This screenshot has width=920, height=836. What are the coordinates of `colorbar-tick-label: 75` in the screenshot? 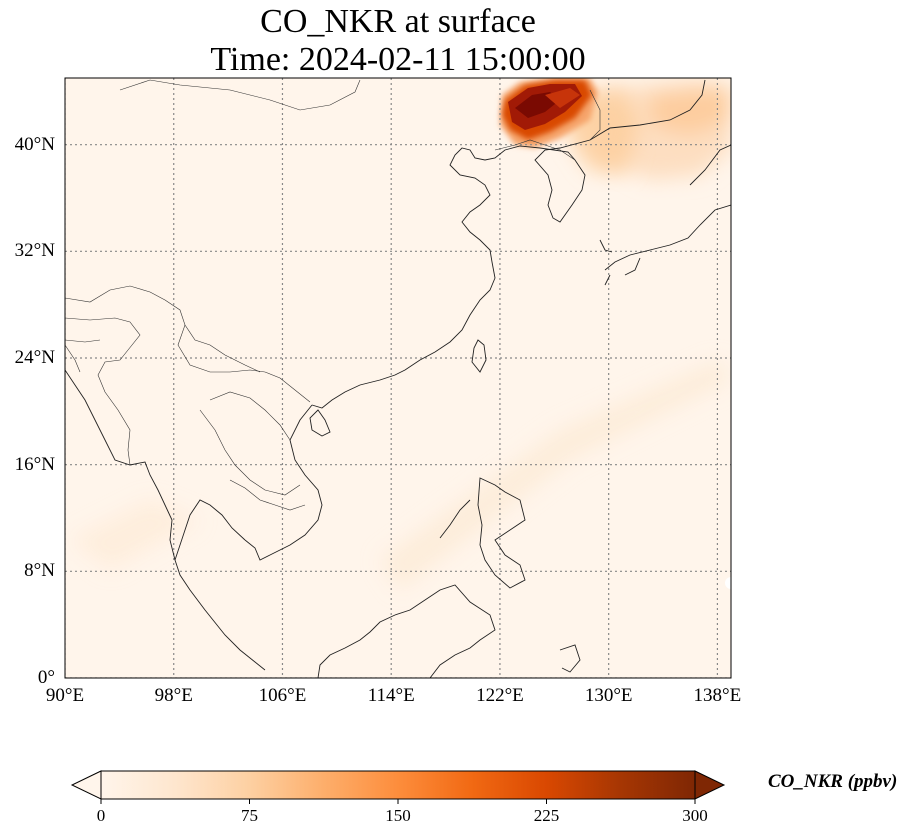 It's located at (249, 815).